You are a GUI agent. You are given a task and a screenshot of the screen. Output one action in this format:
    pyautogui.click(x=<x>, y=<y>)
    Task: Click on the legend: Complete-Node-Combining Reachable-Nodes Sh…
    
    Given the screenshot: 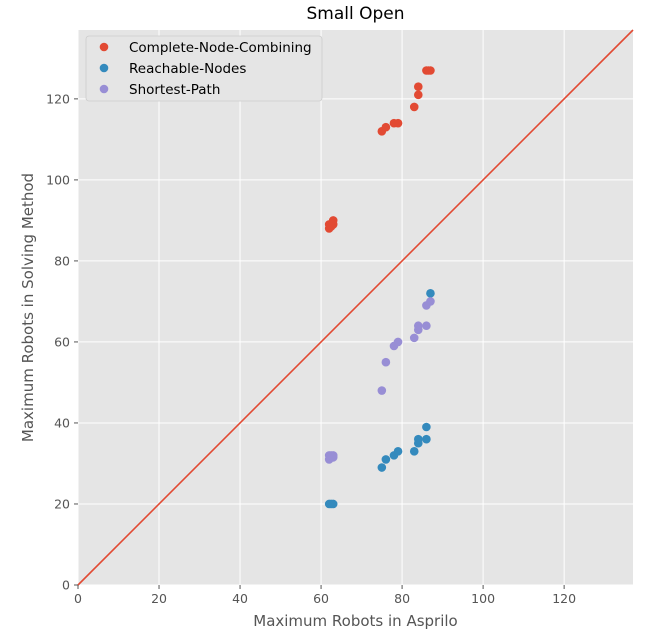 What is the action you would take?
    pyautogui.click(x=204, y=68)
    